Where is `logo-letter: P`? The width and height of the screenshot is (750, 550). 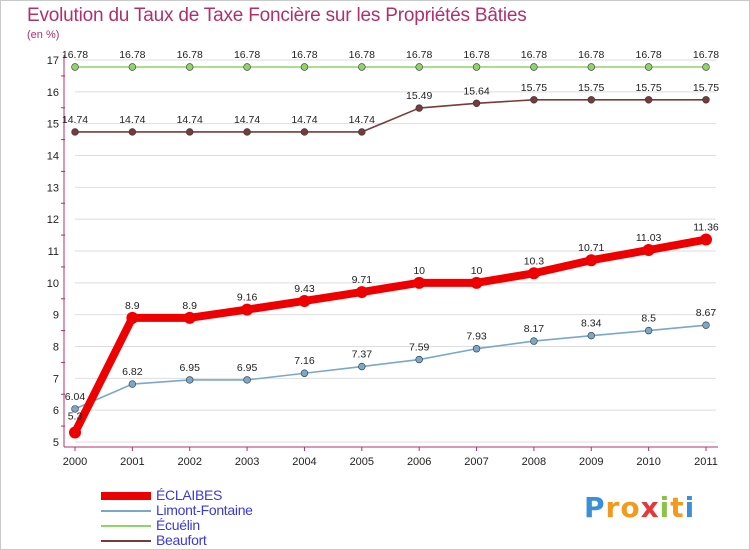
logo-letter: P is located at coordinates (595, 507).